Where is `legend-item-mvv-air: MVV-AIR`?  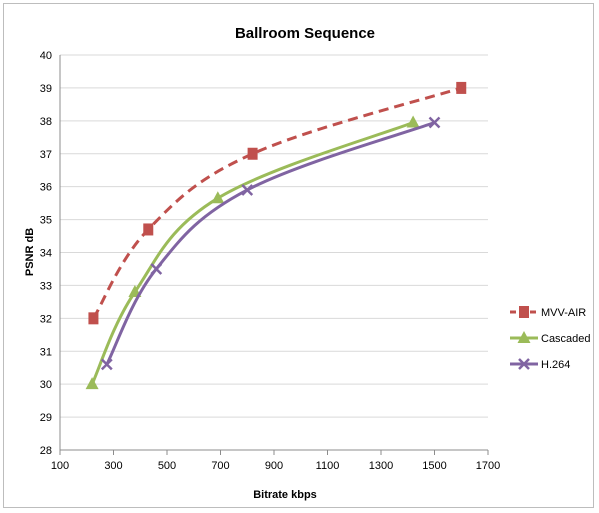
legend-item-mvv-air: MVV-AIR is located at coordinates (548, 312).